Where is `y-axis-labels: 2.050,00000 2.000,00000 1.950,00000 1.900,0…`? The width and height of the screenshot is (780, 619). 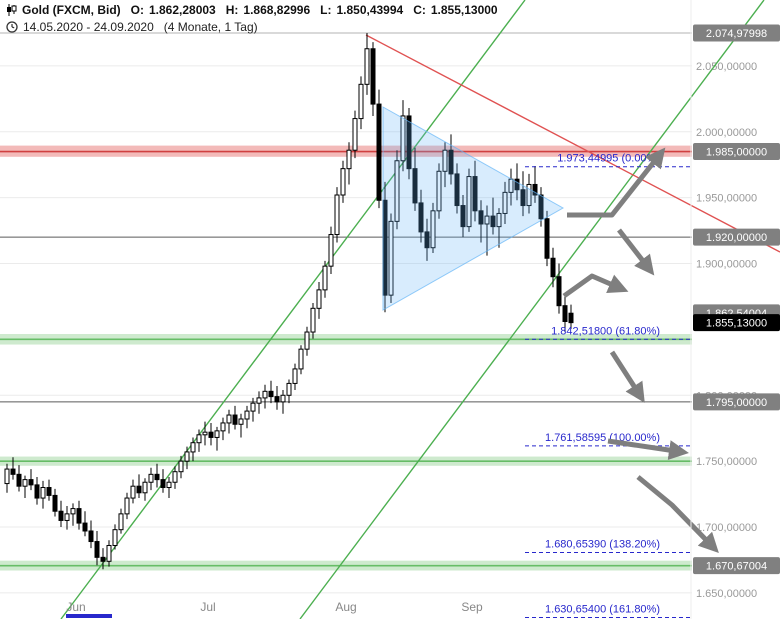
y-axis-labels: 2.050,00000 2.000,00000 1.950,00000 1.900,0… is located at coordinates (726, 330).